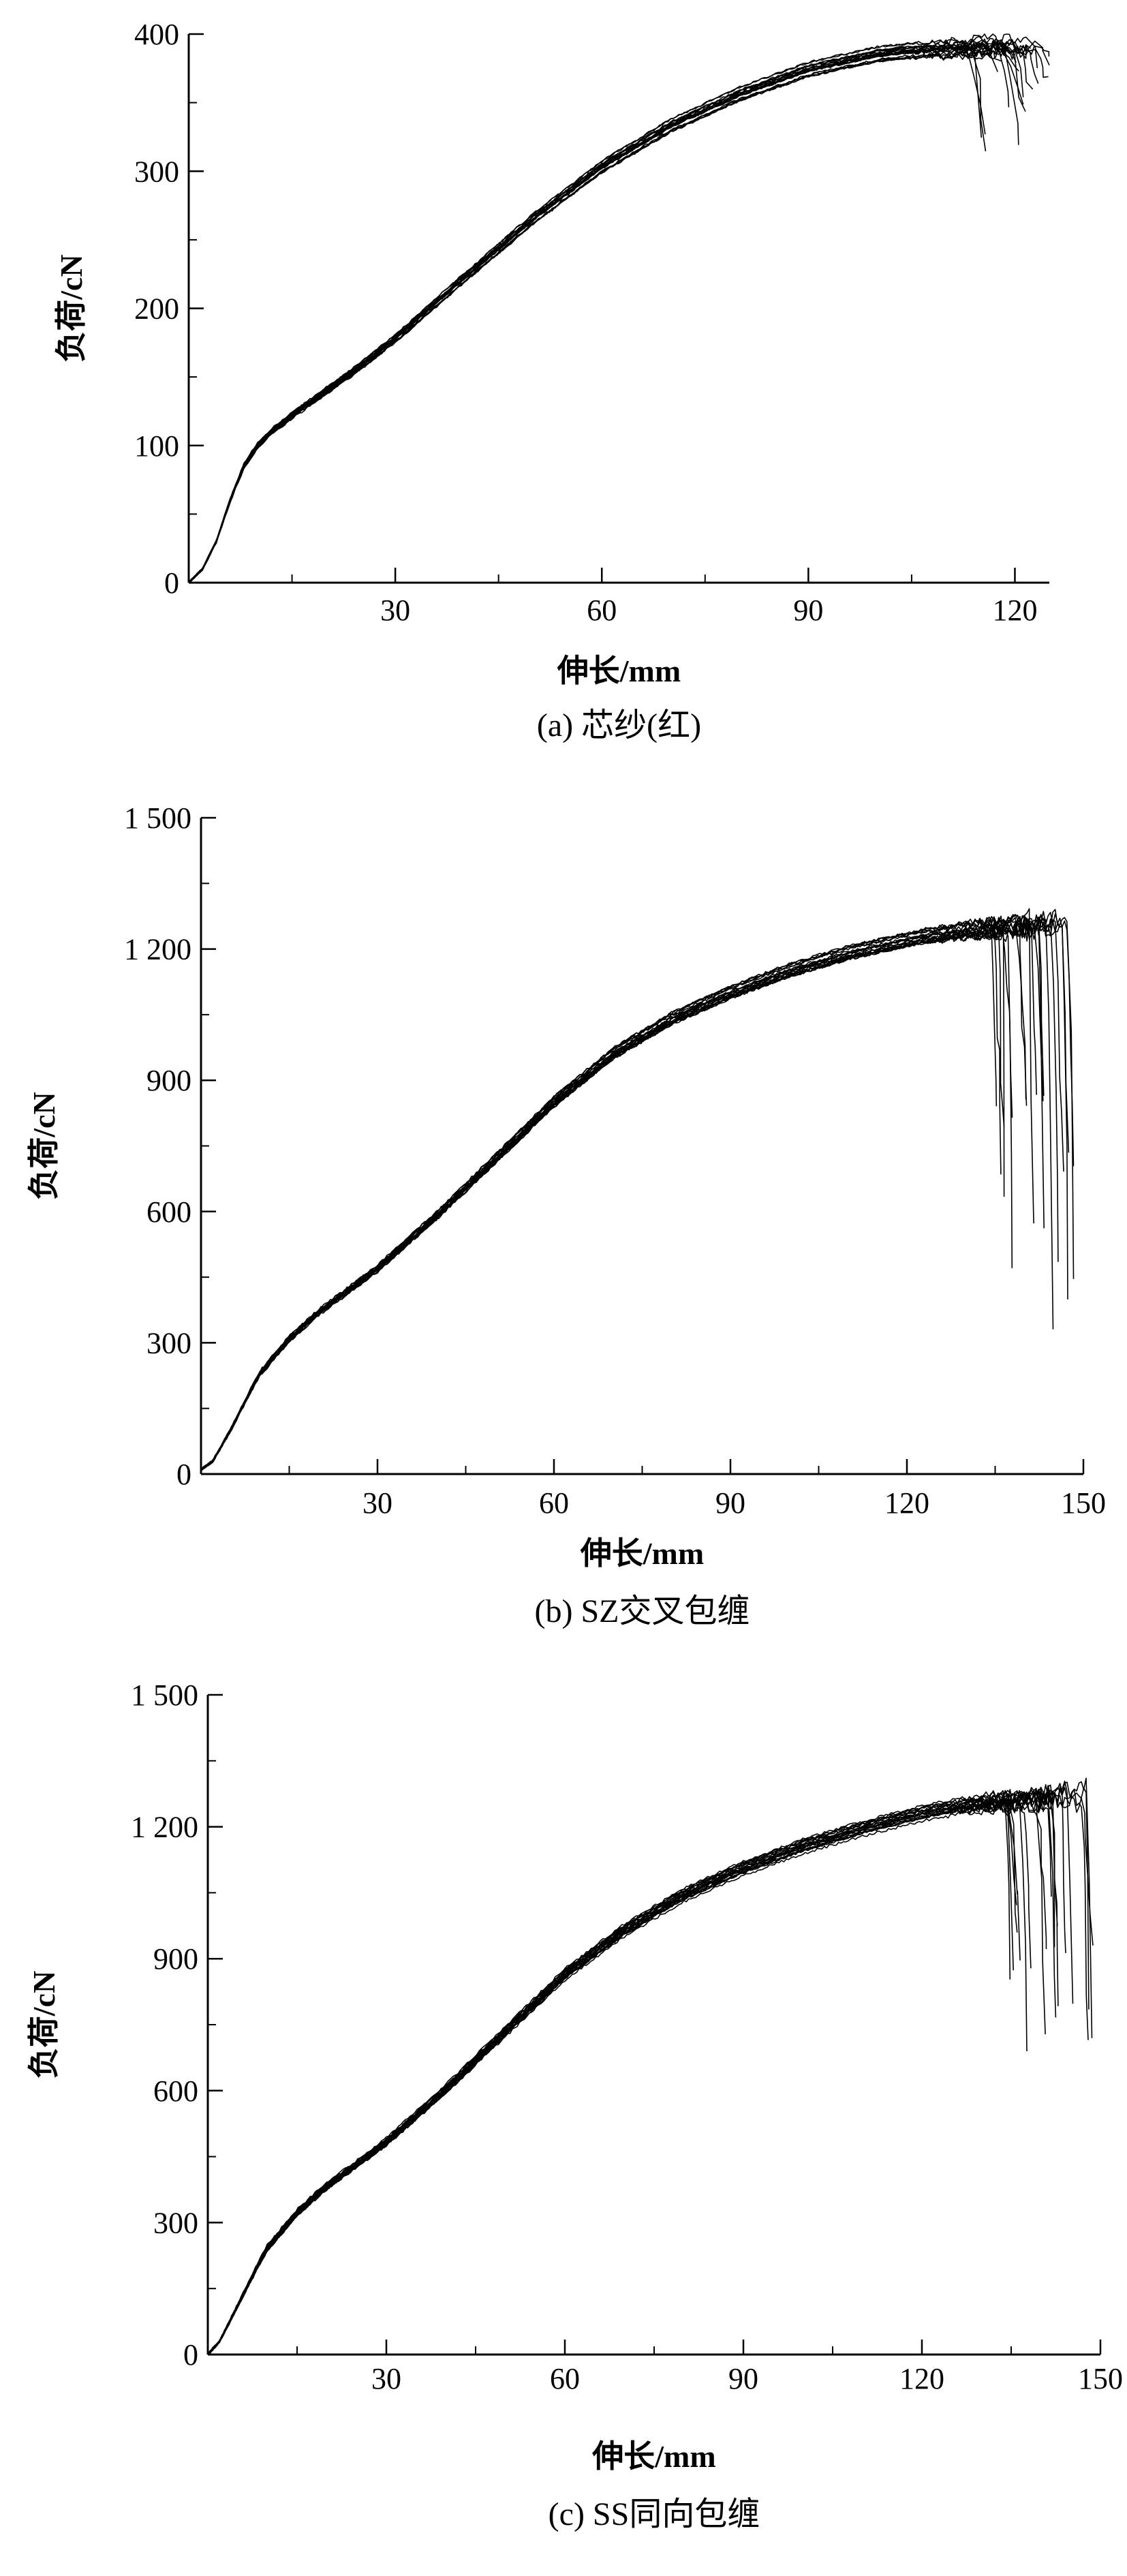  What do you see at coordinates (156, 309) in the screenshot?
I see `y-tick-label: 200` at bounding box center [156, 309].